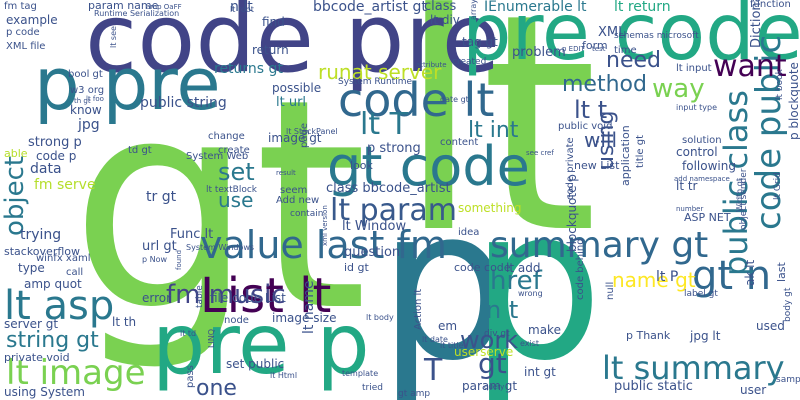 This screenshot has width=800, height=400. Describe the element at coordinates (544, 330) in the screenshot. I see `word: make` at that location.